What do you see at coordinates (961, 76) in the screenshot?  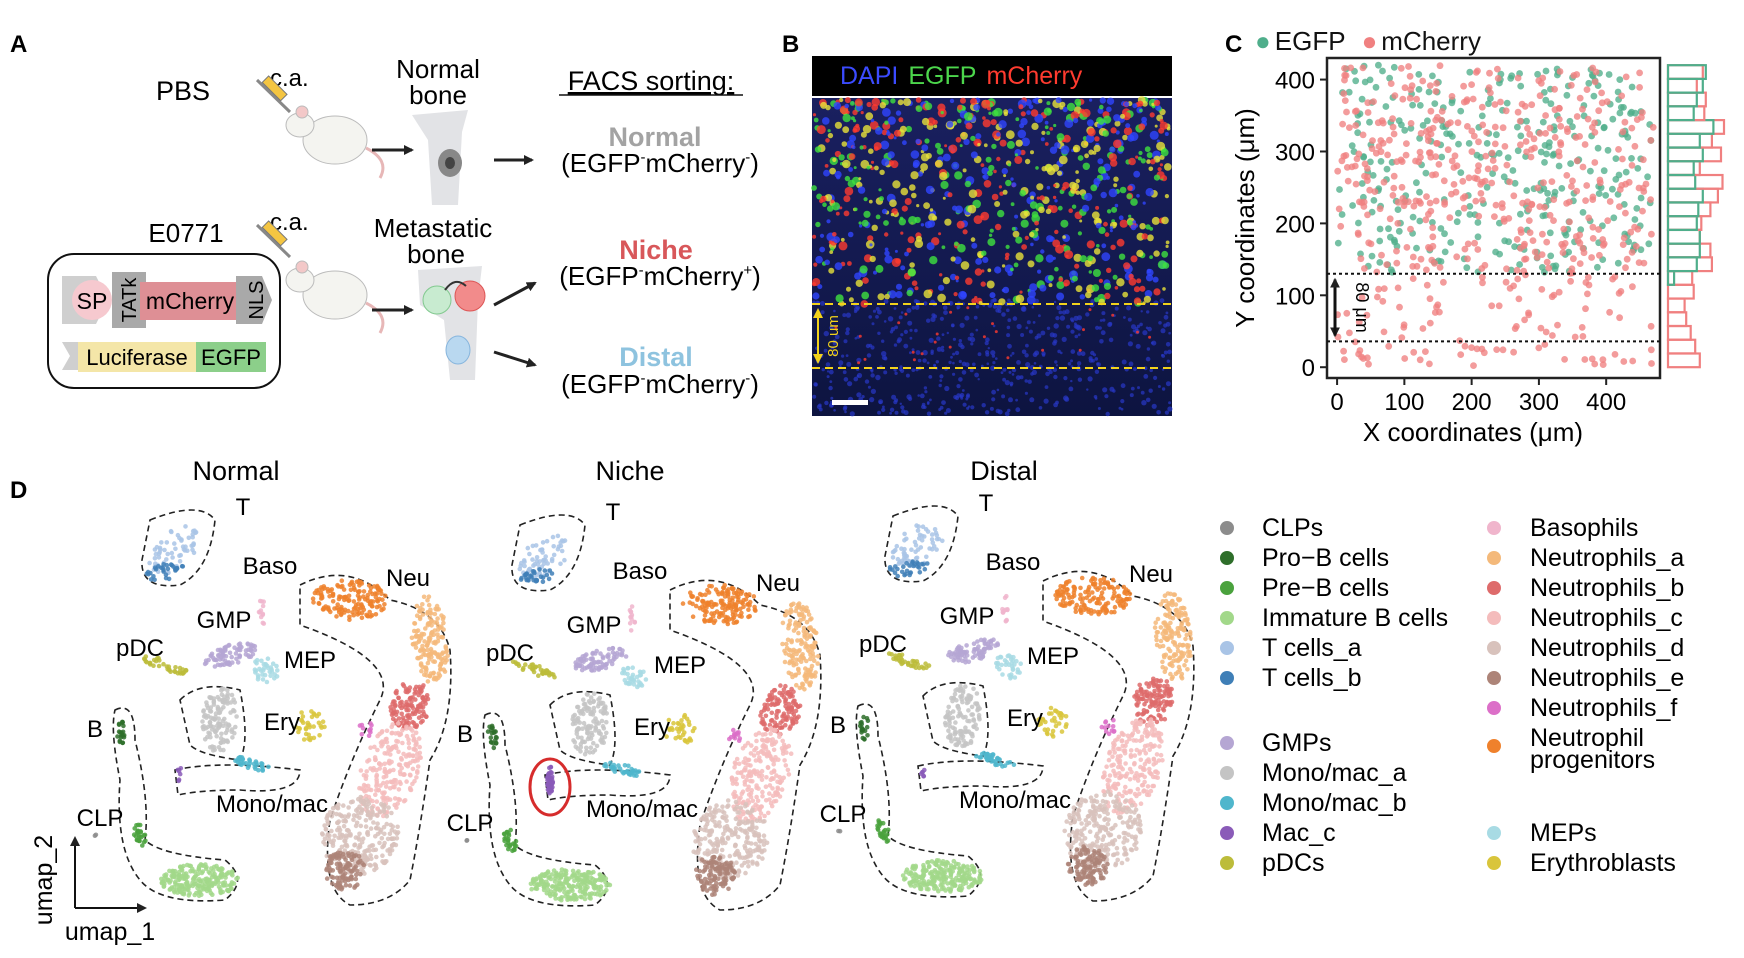 I see `stain-labels: DAPI EGFP mCherry` at bounding box center [961, 76].